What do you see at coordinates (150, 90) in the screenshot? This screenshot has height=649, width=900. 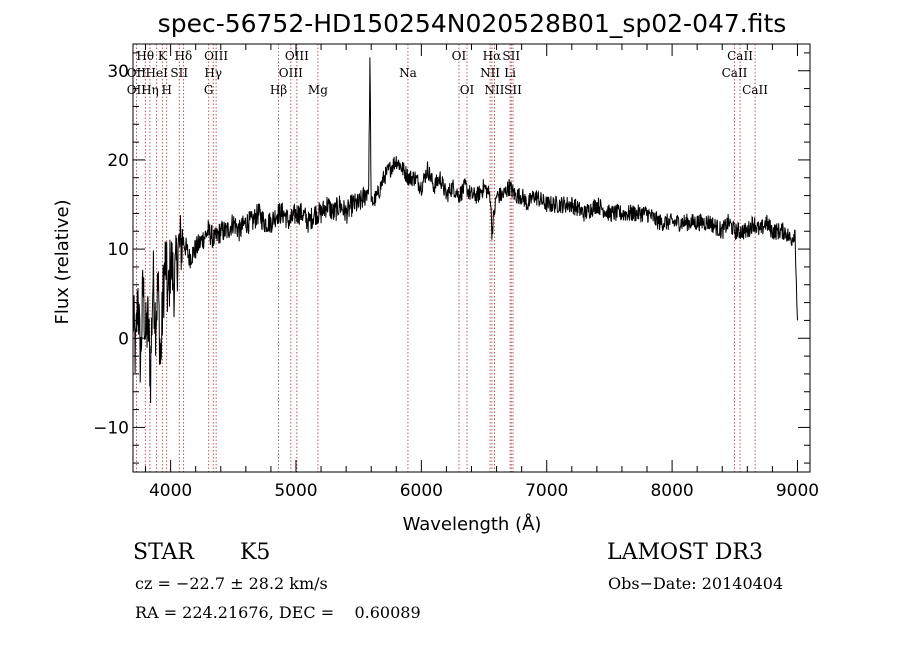 I see `line-label: Hη` at bounding box center [150, 90].